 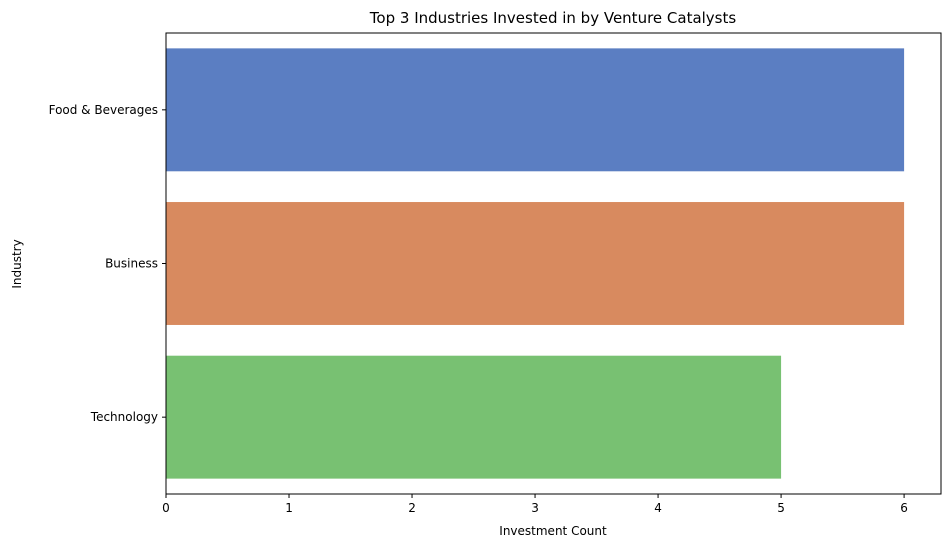 What do you see at coordinates (103, 110) in the screenshot?
I see `y-tick-label-food-beverages: Food & Beverages` at bounding box center [103, 110].